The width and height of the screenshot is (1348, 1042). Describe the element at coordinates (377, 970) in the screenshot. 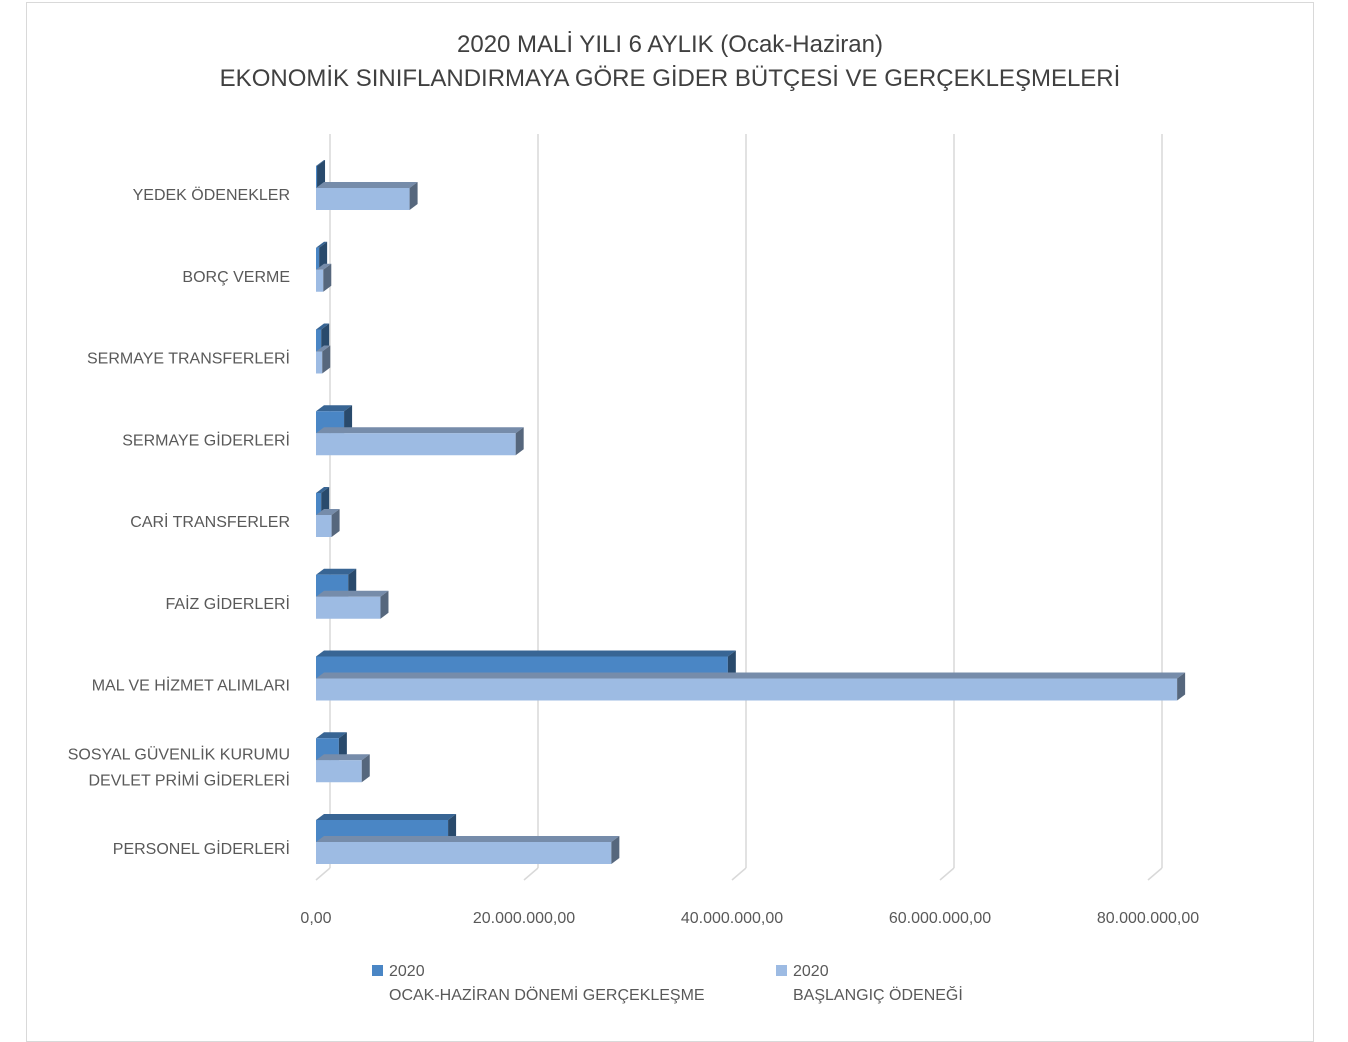

I see `legend-swatch-gerceklesme` at that location.